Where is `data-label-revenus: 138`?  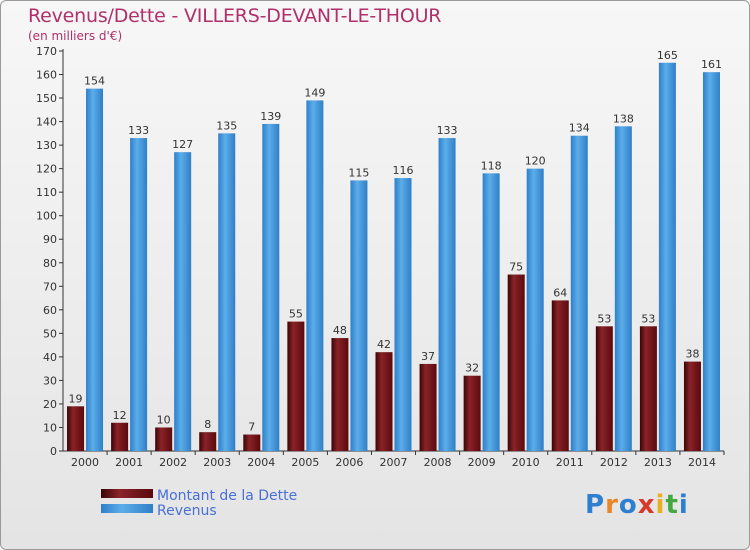
data-label-revenus: 138 is located at coordinates (623, 118).